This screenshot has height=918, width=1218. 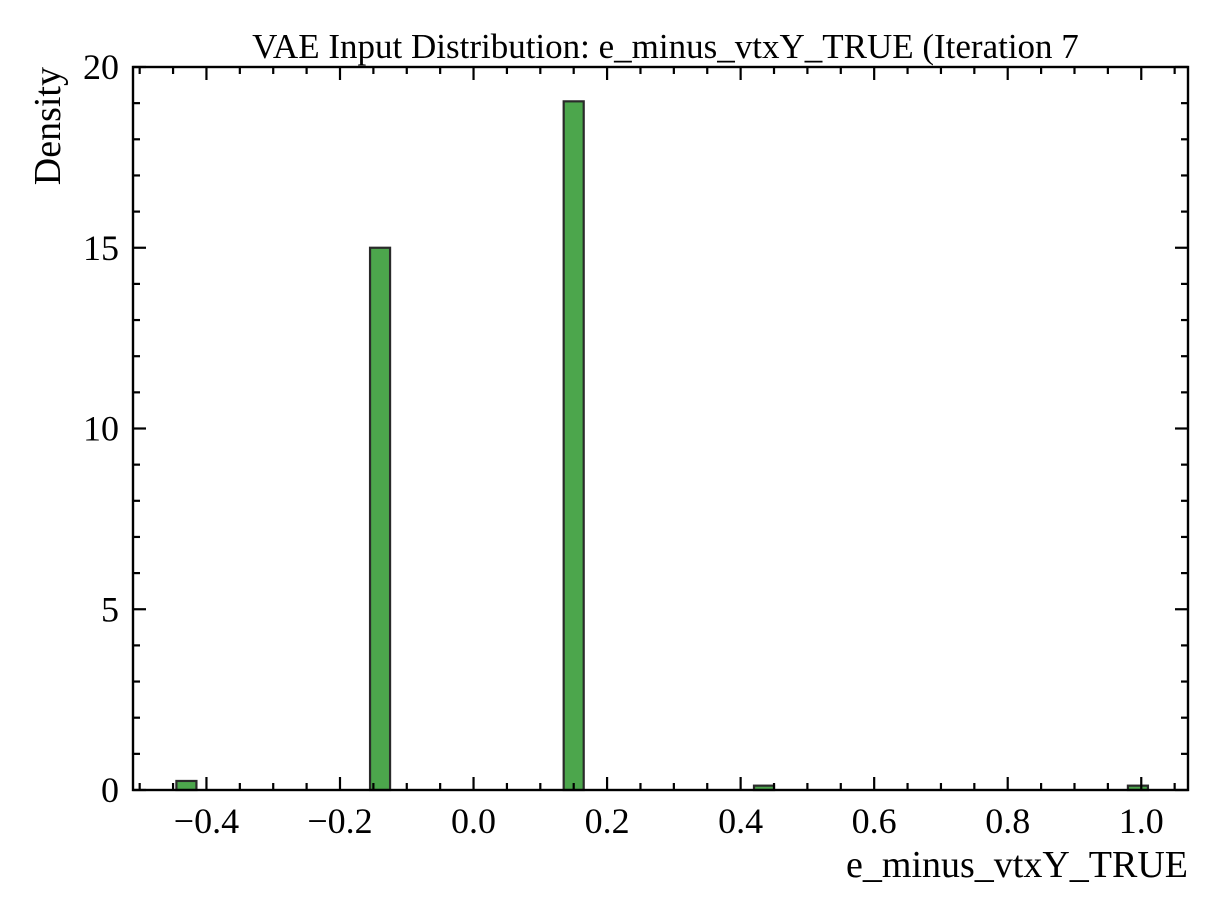 What do you see at coordinates (110, 609) in the screenshot?
I see `y-tick-label: 5` at bounding box center [110, 609].